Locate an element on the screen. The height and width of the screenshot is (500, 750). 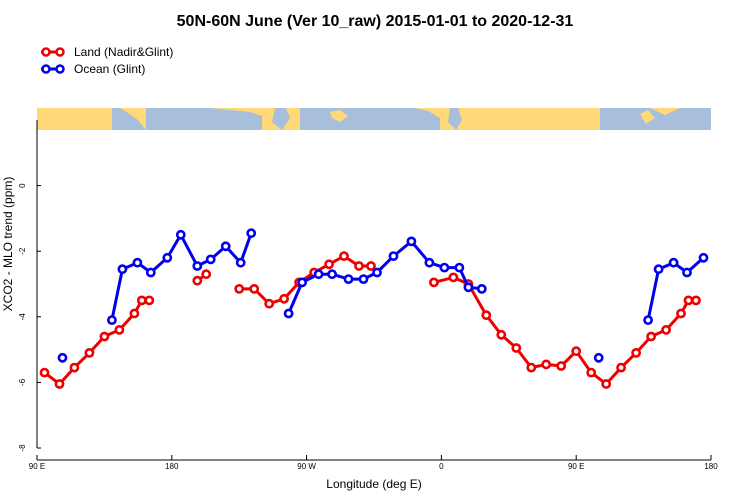
y-tick-label: -4 is located at coordinates (22, 317).